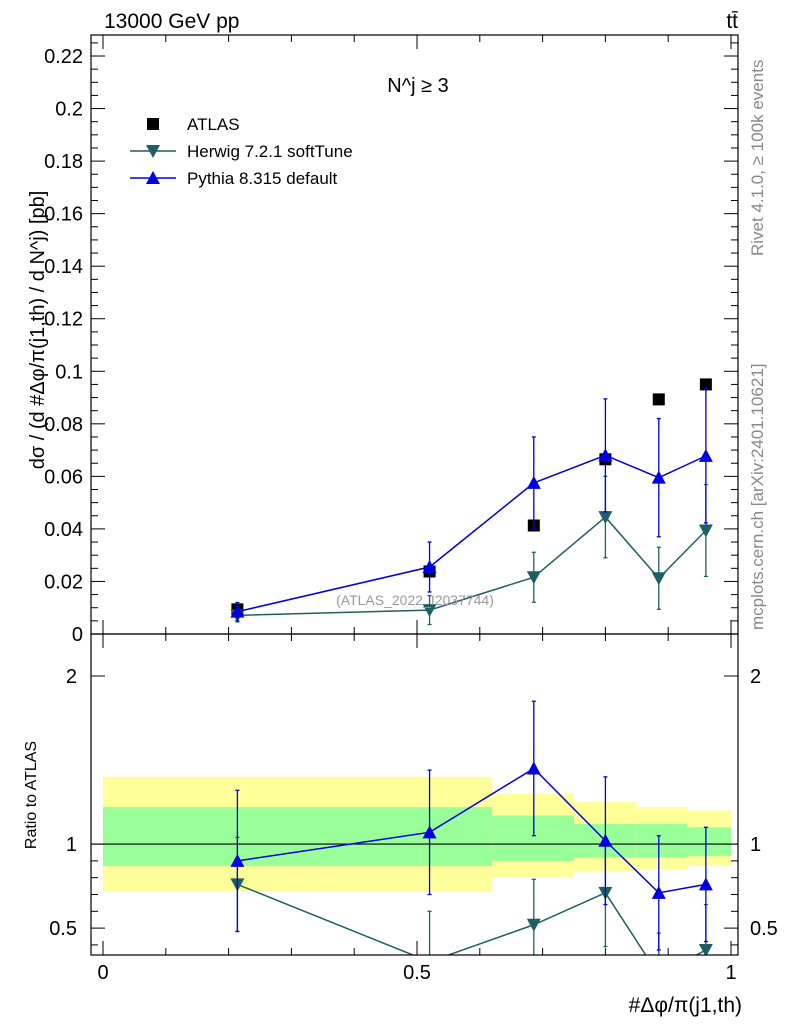 The height and width of the screenshot is (1024, 786). I want to click on legend-label: ATLAS, so click(213, 124).